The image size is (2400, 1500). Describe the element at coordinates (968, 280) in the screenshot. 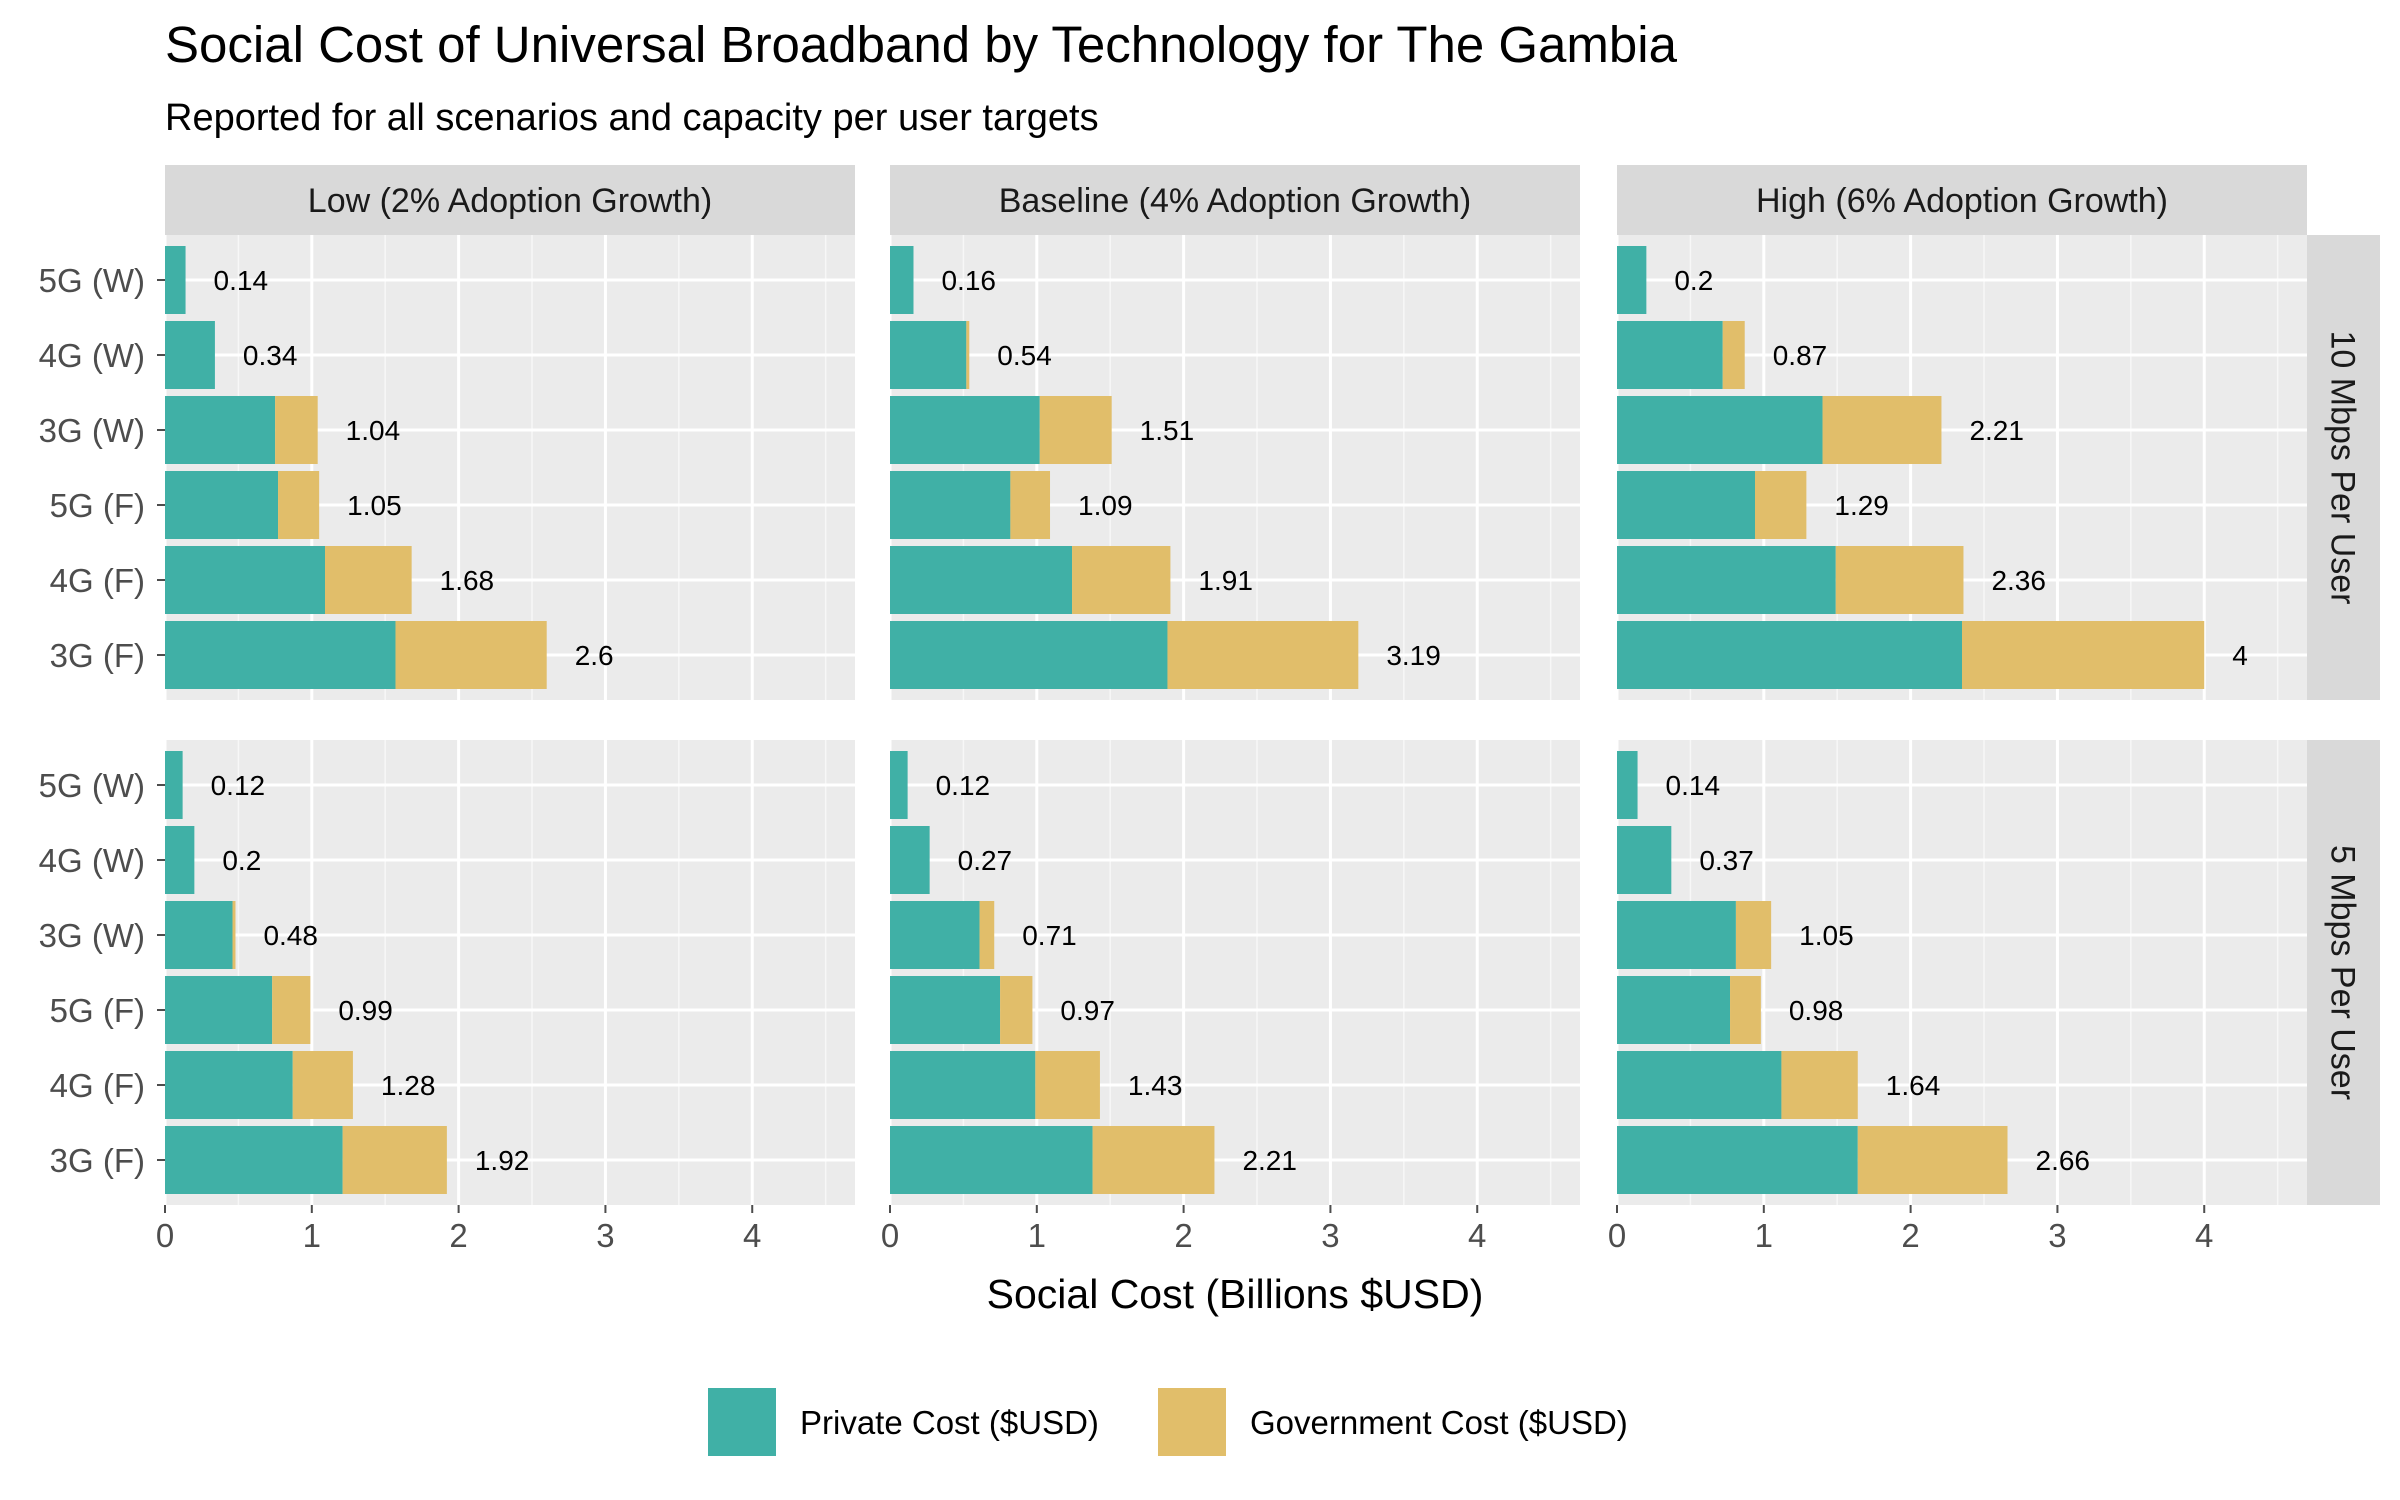

I see `bar-total-label: 0.16` at that location.